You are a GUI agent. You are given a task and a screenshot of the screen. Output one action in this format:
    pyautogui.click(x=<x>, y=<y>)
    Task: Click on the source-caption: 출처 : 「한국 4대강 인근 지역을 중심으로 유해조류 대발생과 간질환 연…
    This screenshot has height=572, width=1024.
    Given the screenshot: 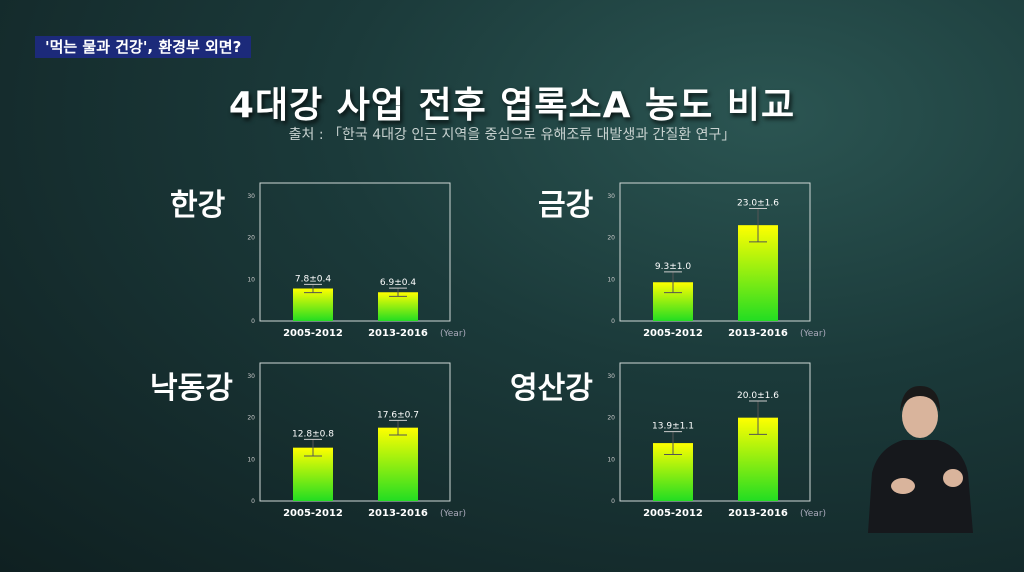 What is the action you would take?
    pyautogui.click(x=512, y=135)
    